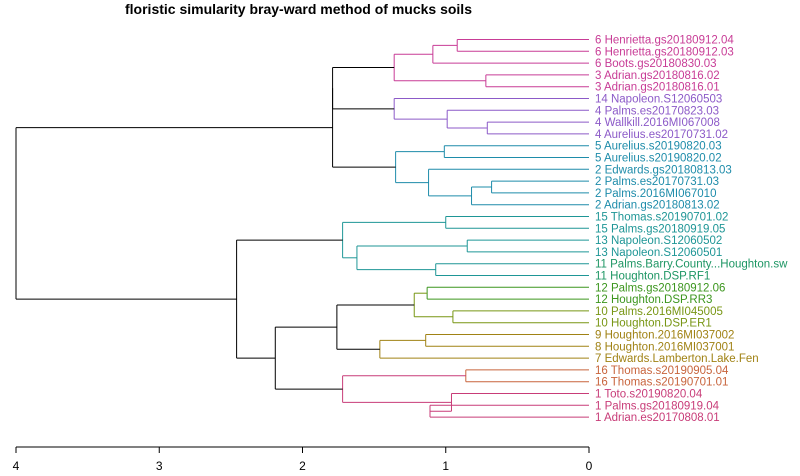 This screenshot has height=476, width=800. I want to click on leaf-label: 13 Napoleon.S12060502, so click(658, 241).